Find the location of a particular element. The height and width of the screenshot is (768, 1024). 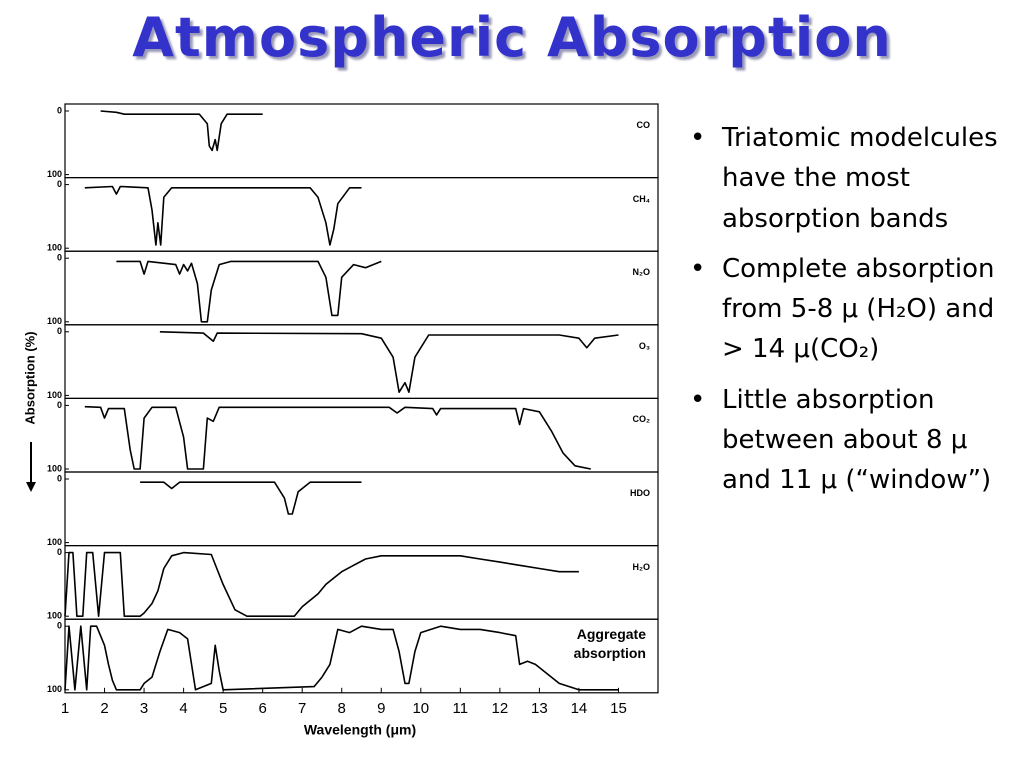

x-tick-label: 4 is located at coordinates (183, 708).